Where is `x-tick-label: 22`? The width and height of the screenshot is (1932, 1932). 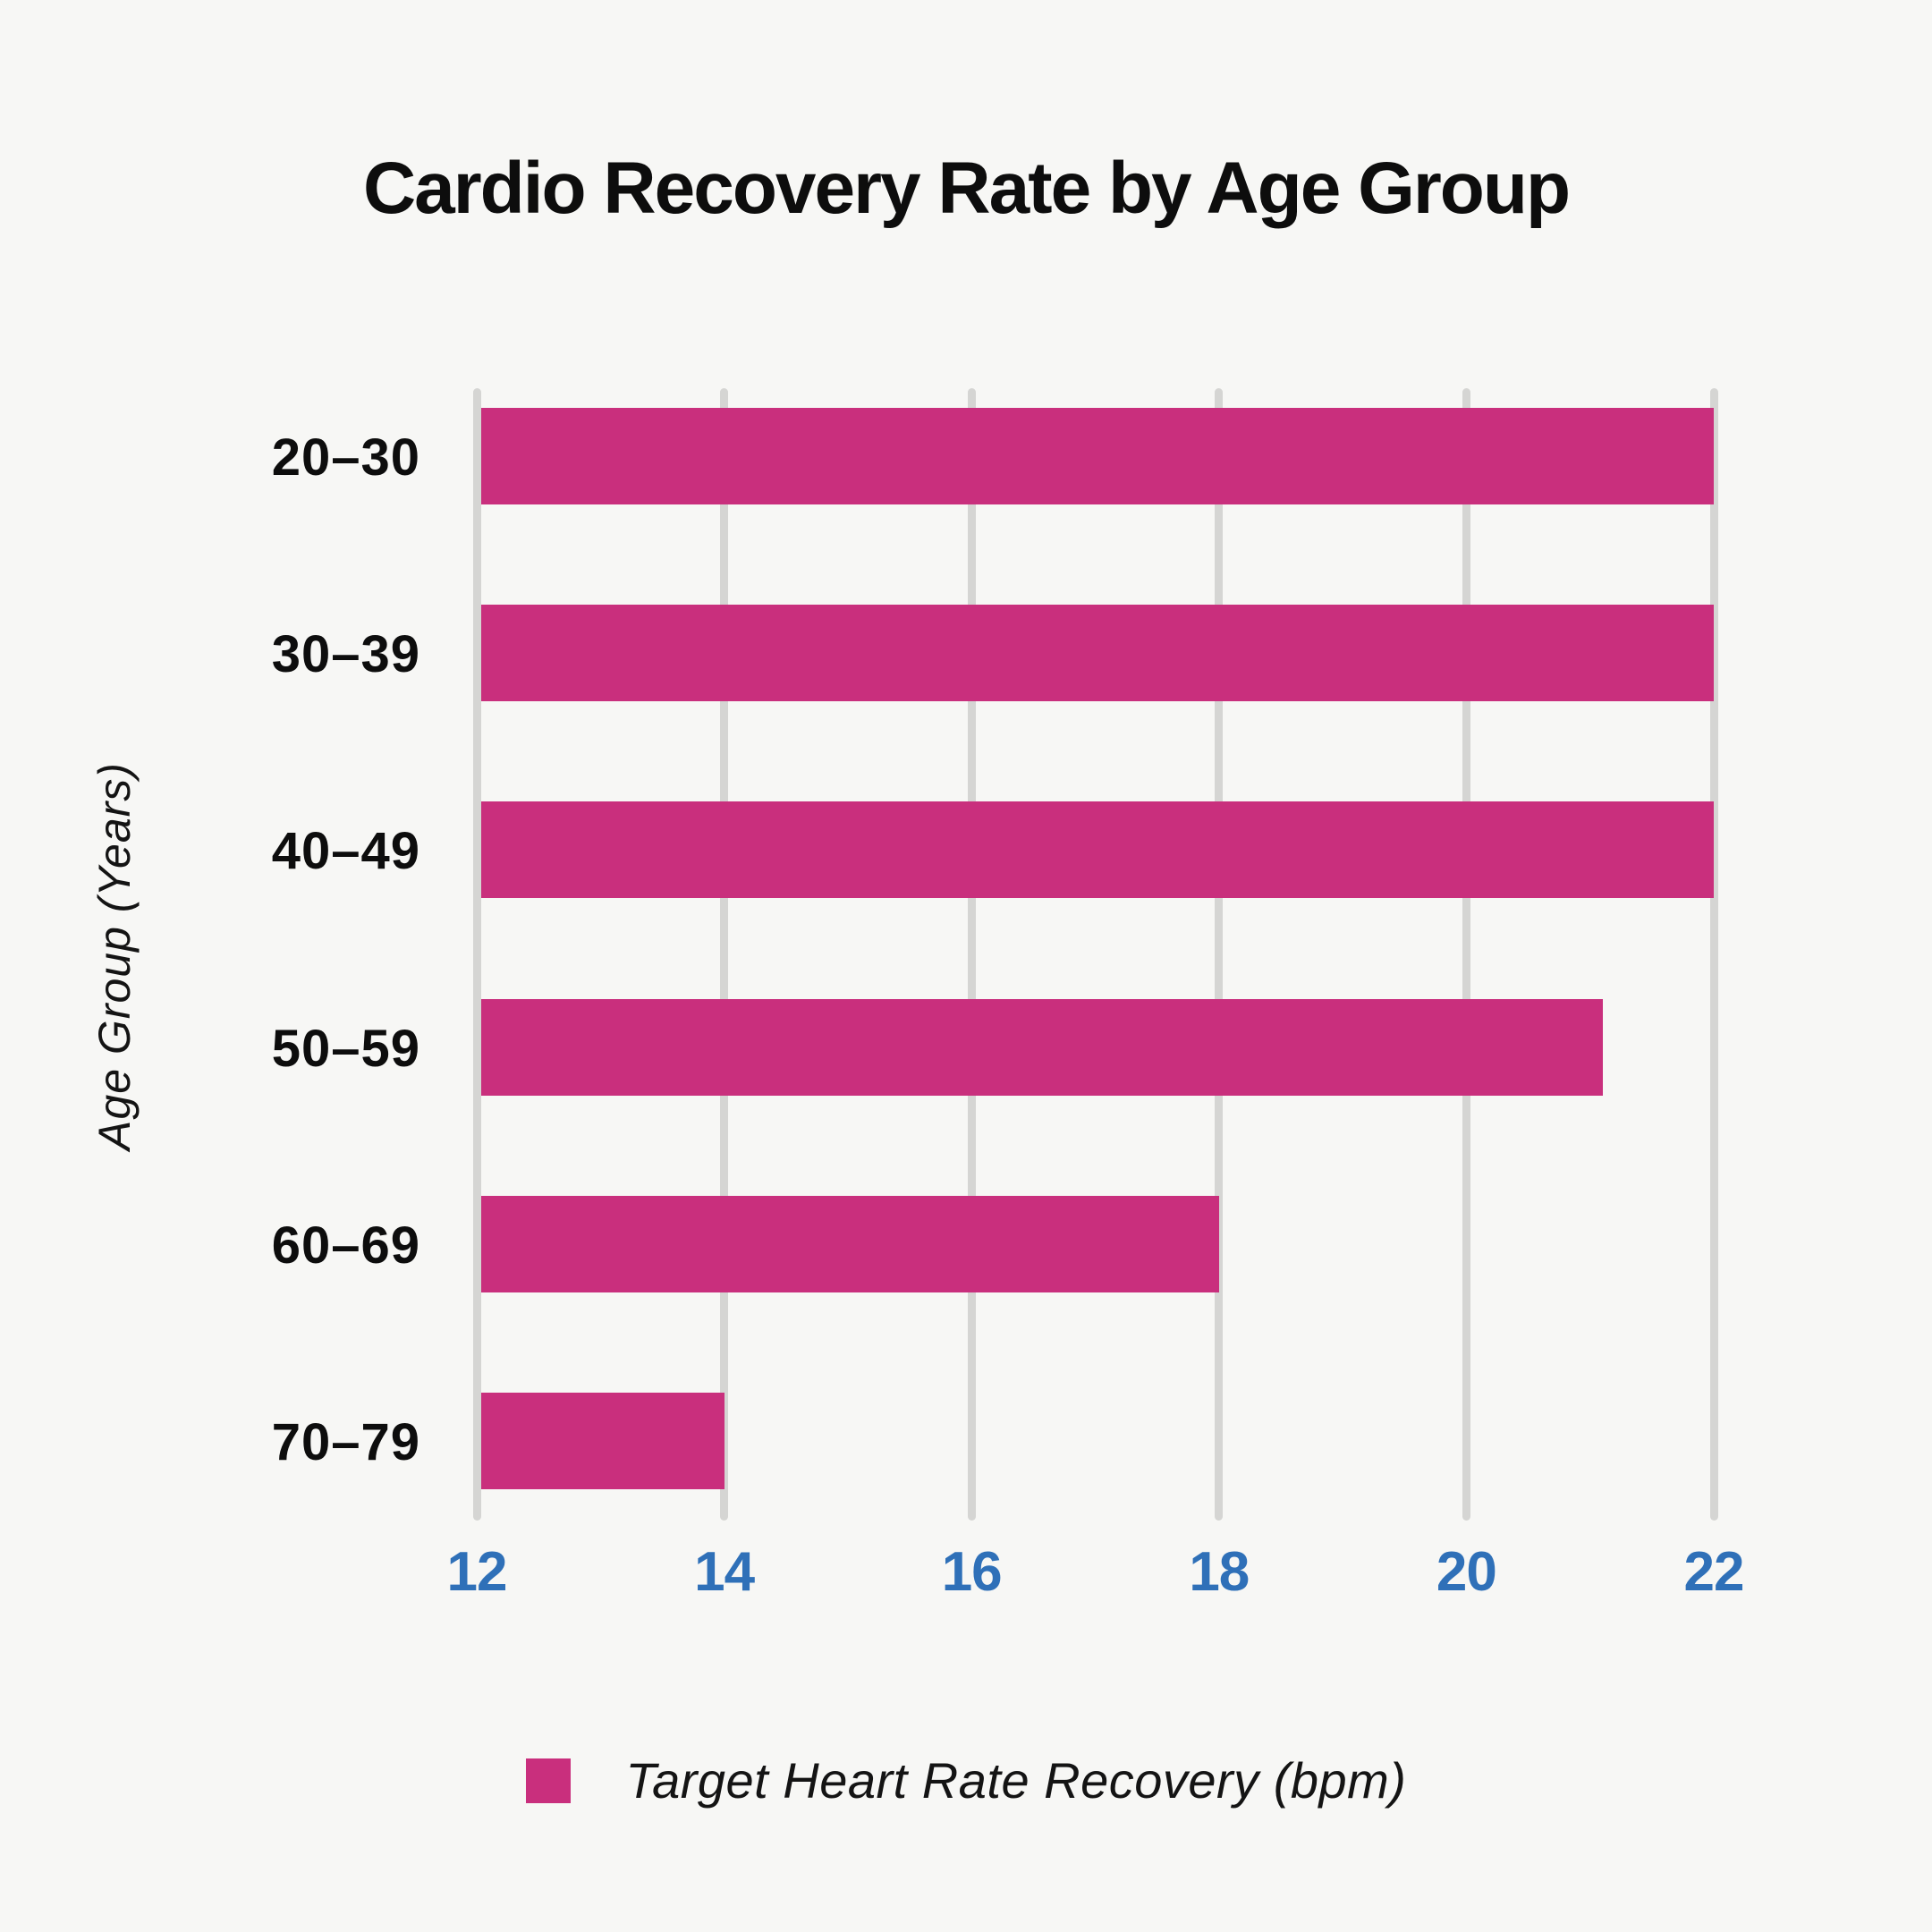
x-tick-label: 22 is located at coordinates (1714, 1572).